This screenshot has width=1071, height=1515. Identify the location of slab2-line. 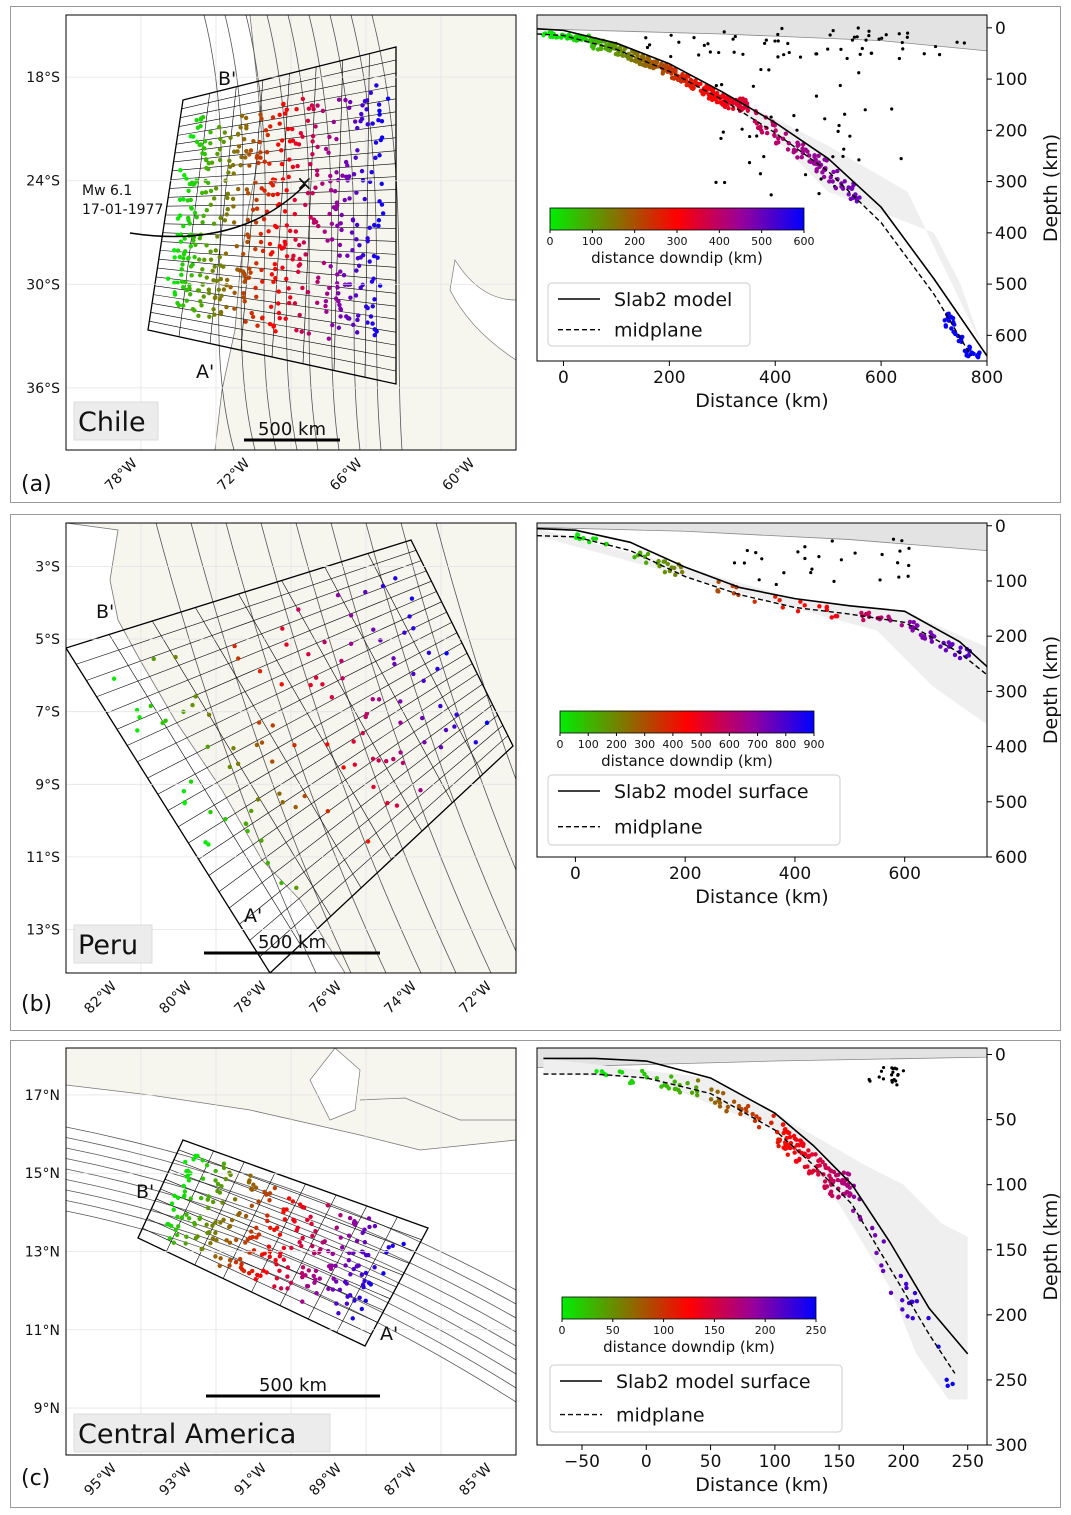
(762, 192).